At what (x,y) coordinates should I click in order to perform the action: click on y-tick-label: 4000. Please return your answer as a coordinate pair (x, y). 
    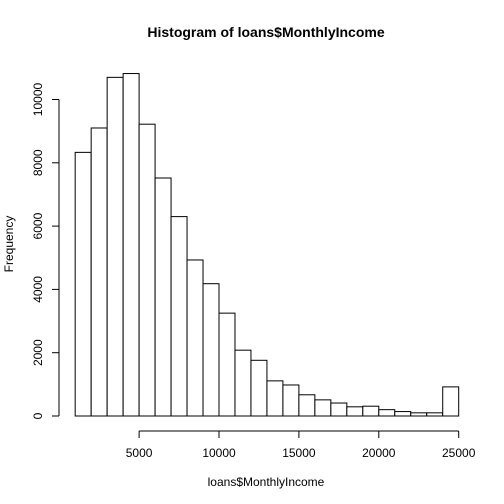
    Looking at the image, I should click on (38, 289).